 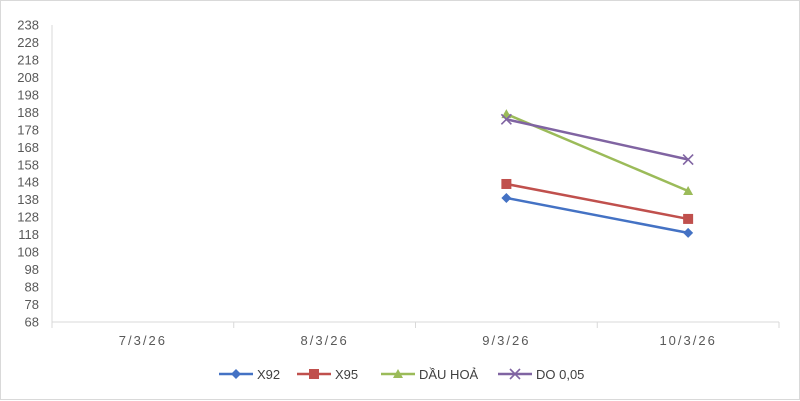 I want to click on y-tick-label: 78, so click(x=32, y=304).